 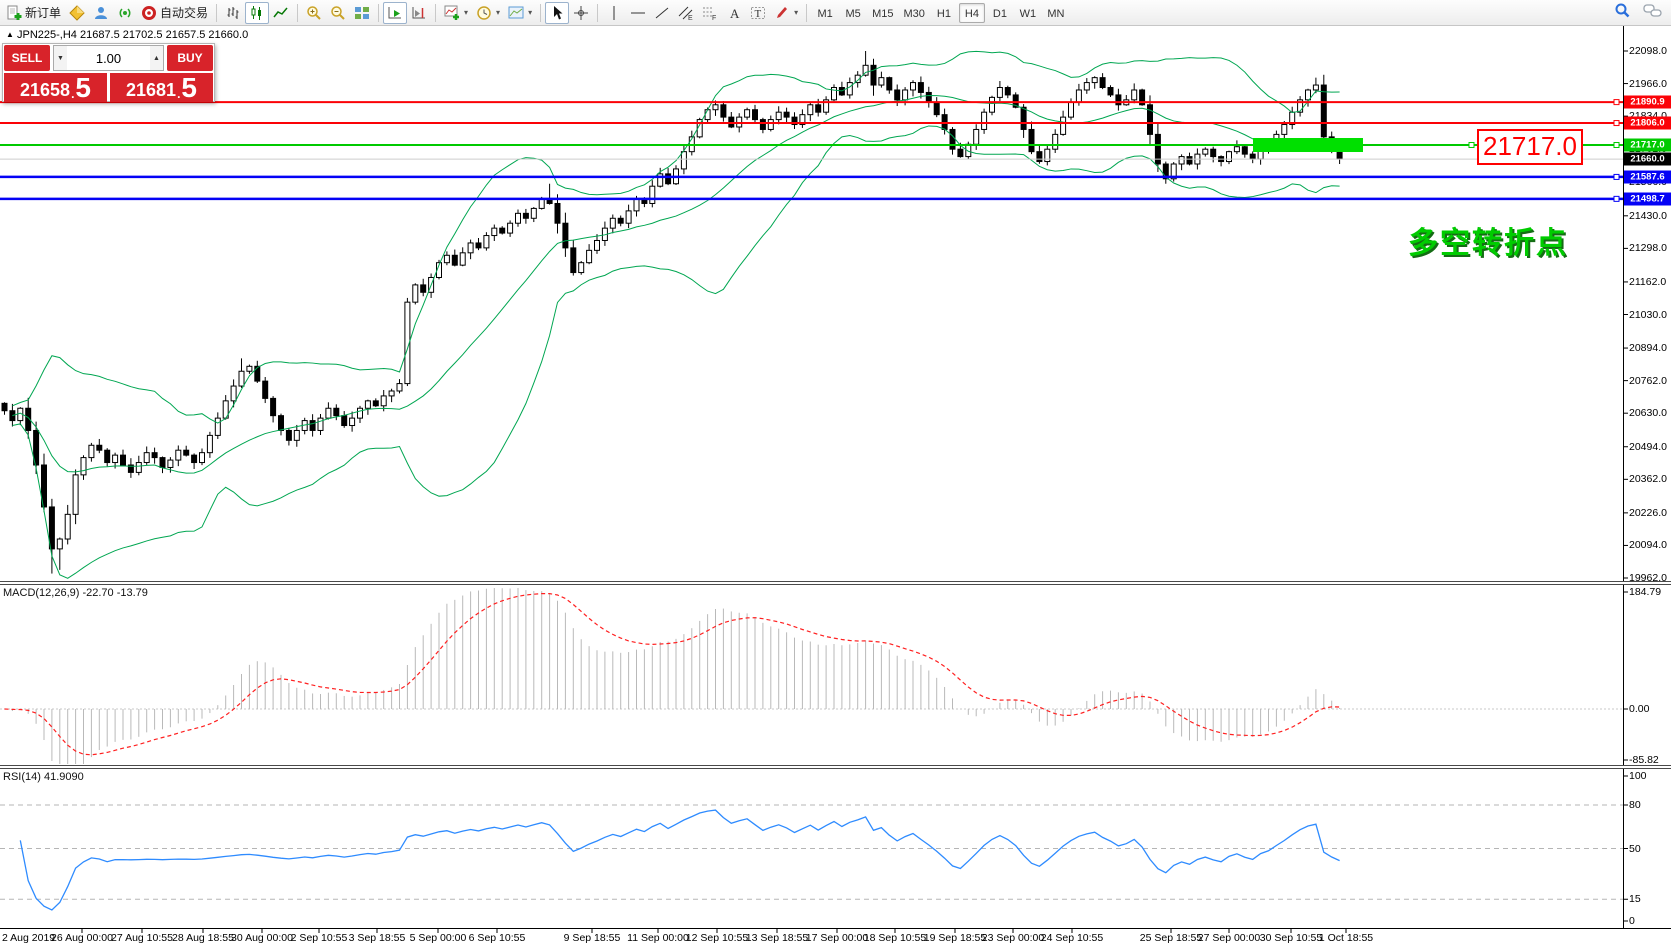 I want to click on trendline-icon, so click(x=662, y=13).